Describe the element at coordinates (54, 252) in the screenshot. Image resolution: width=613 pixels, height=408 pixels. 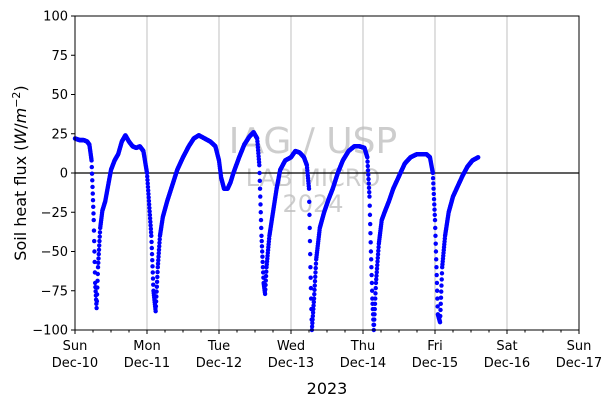
I see `y-tick-label: −50` at that location.